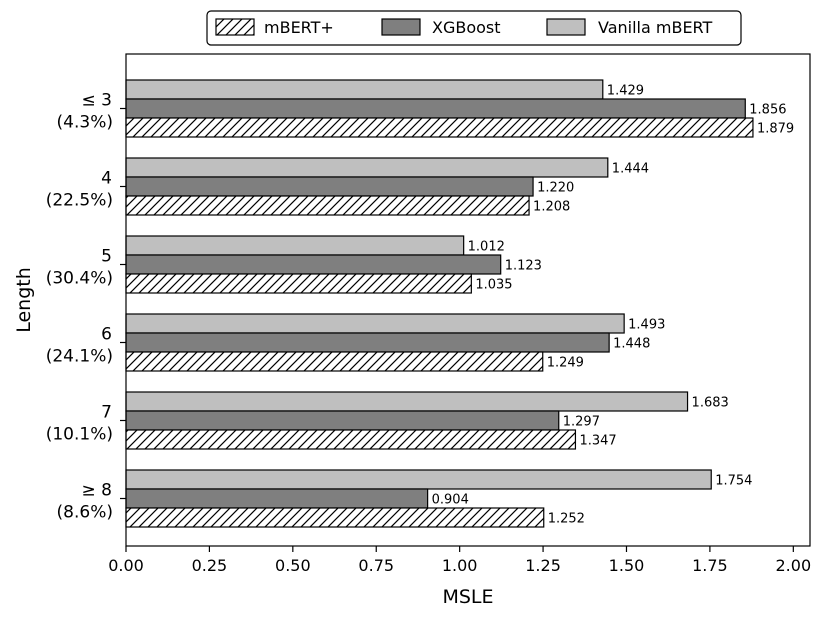  Describe the element at coordinates (106, 413) in the screenshot. I see `y-tick-label-4: 7` at that location.